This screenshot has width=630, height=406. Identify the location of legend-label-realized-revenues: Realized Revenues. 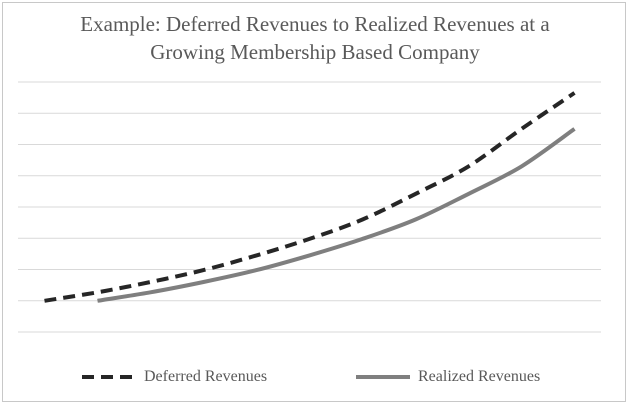
(479, 376).